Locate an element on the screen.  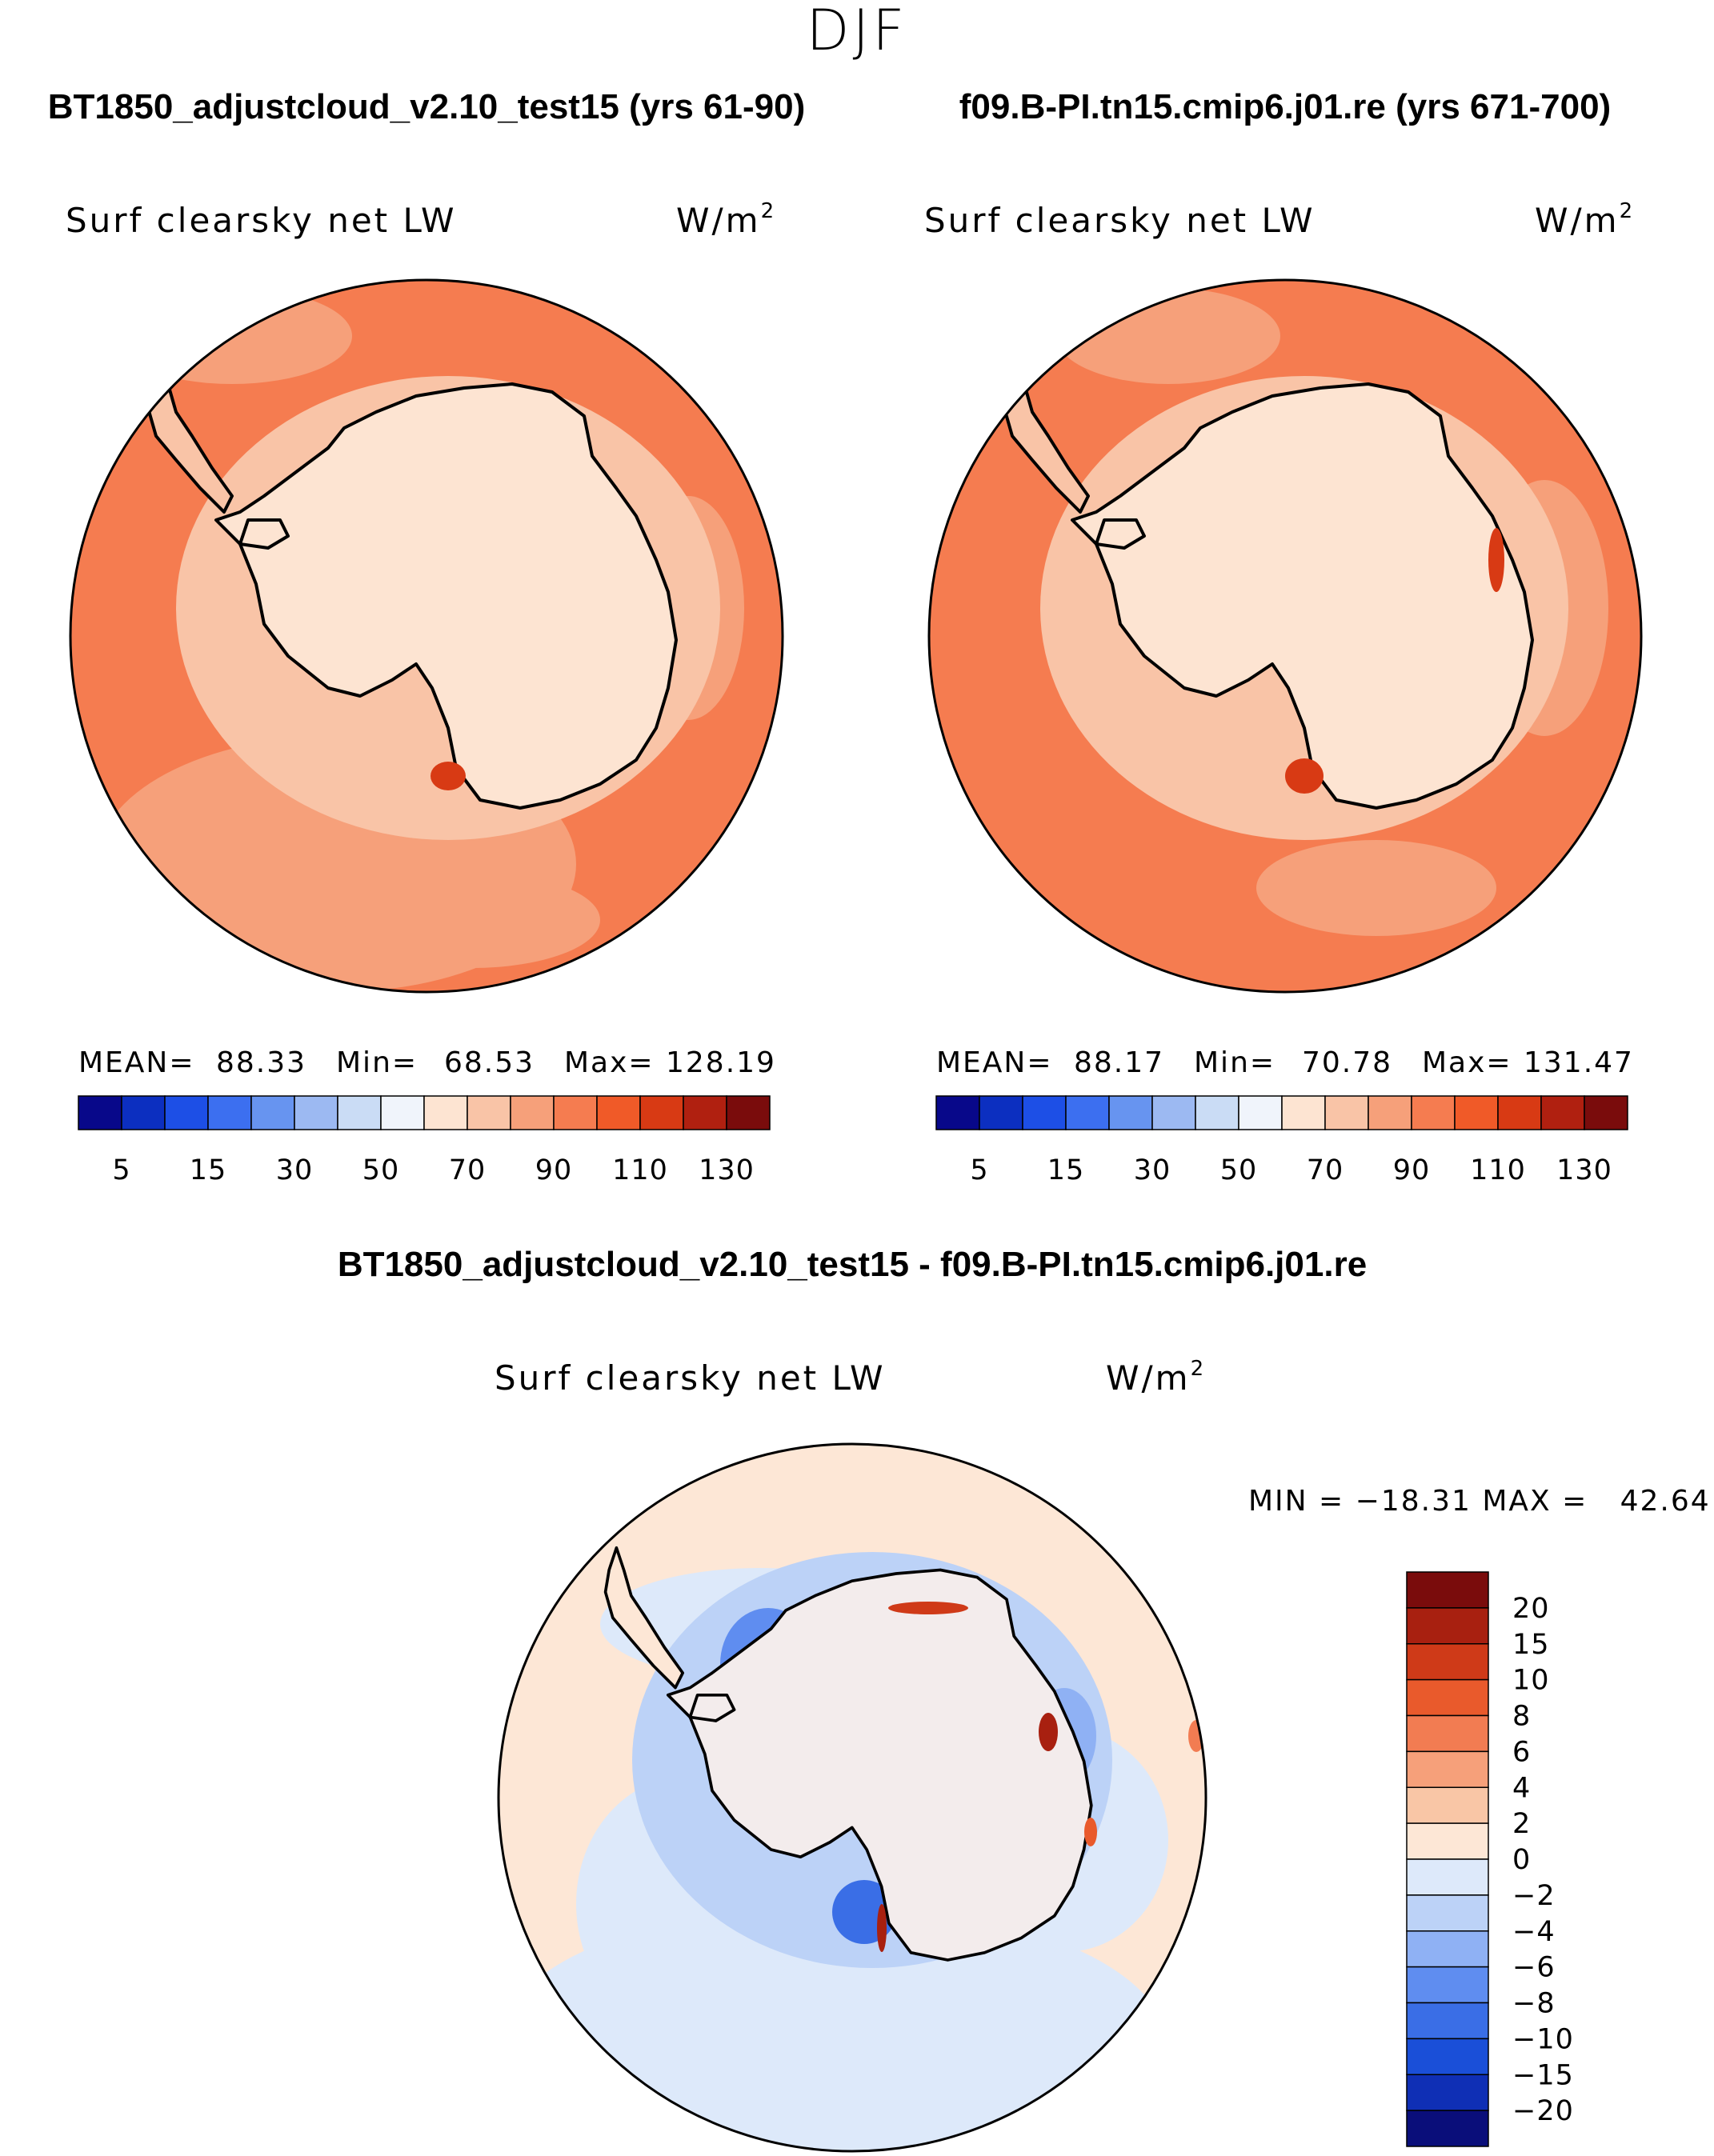
right-max-value: 131.47 is located at coordinates (1579, 1062).